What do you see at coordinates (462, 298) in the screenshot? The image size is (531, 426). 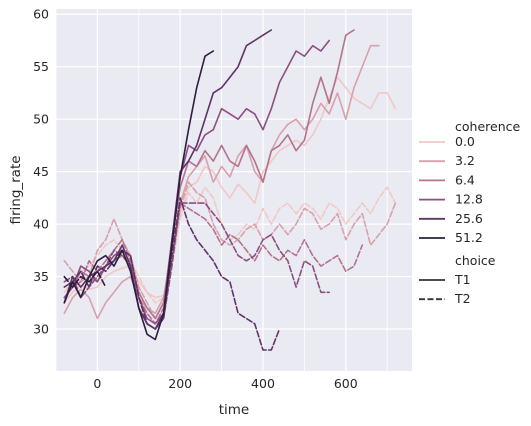 I see `legend-label: T2` at bounding box center [462, 298].